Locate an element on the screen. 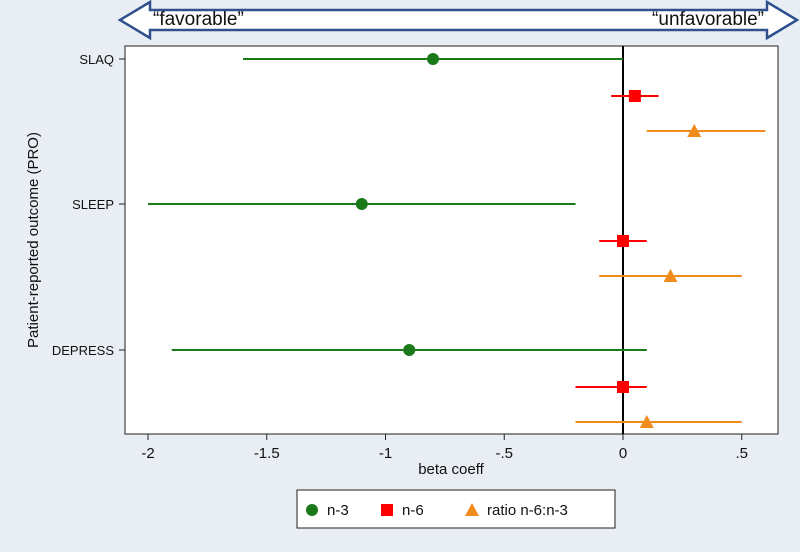 The width and height of the screenshot is (800, 552). x-tick-label: -.5 is located at coordinates (504, 453).